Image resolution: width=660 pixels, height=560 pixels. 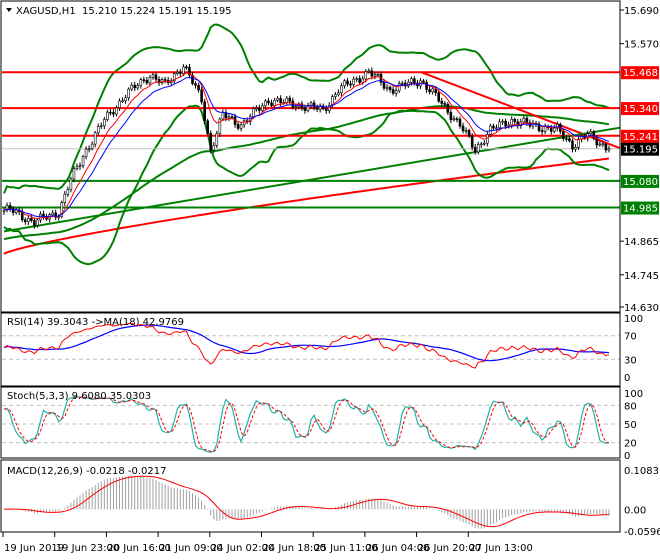 What do you see at coordinates (627, 456) in the screenshot?
I see `stoch-tick-label: 0` at bounding box center [627, 456].